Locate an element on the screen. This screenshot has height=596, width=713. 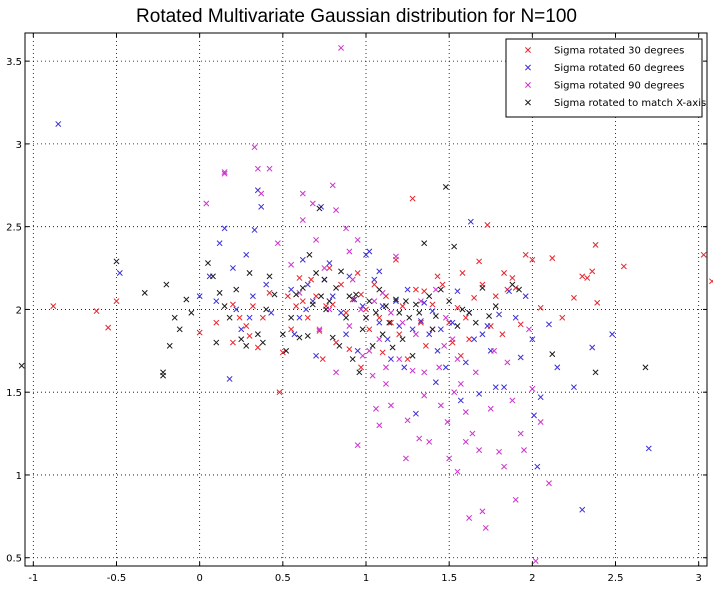
legend-label: Sigma rotated 90 degrees is located at coordinates (619, 86).